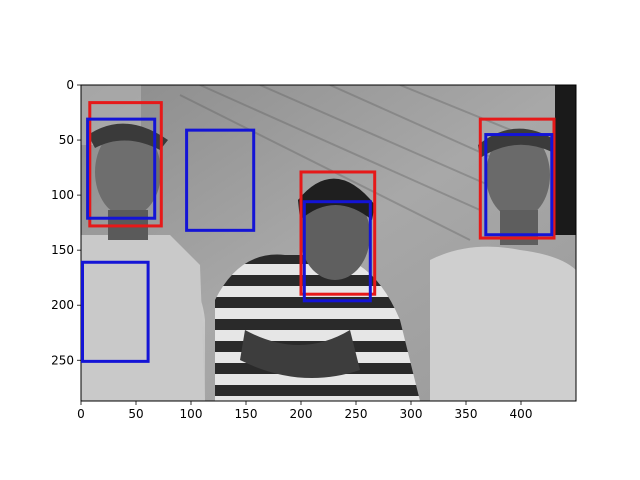 This screenshot has height=480, width=640. Describe the element at coordinates (135, 414) in the screenshot. I see `x-tick-label: 50` at that location.